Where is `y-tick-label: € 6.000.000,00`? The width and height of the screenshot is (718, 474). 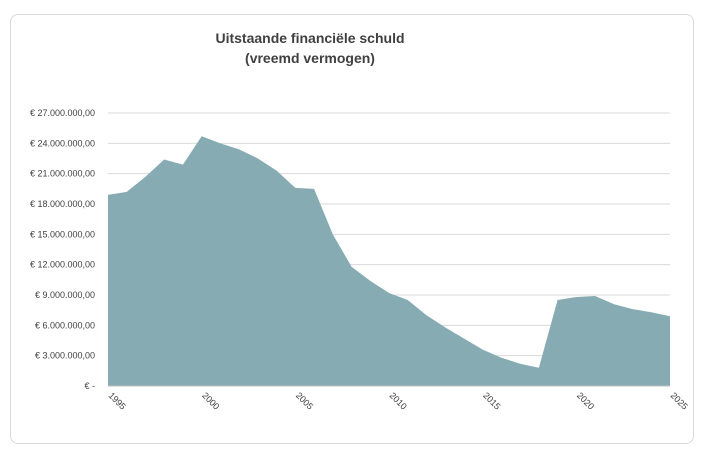
y-tick-label: € 6.000.000,00 is located at coordinates (65, 325).